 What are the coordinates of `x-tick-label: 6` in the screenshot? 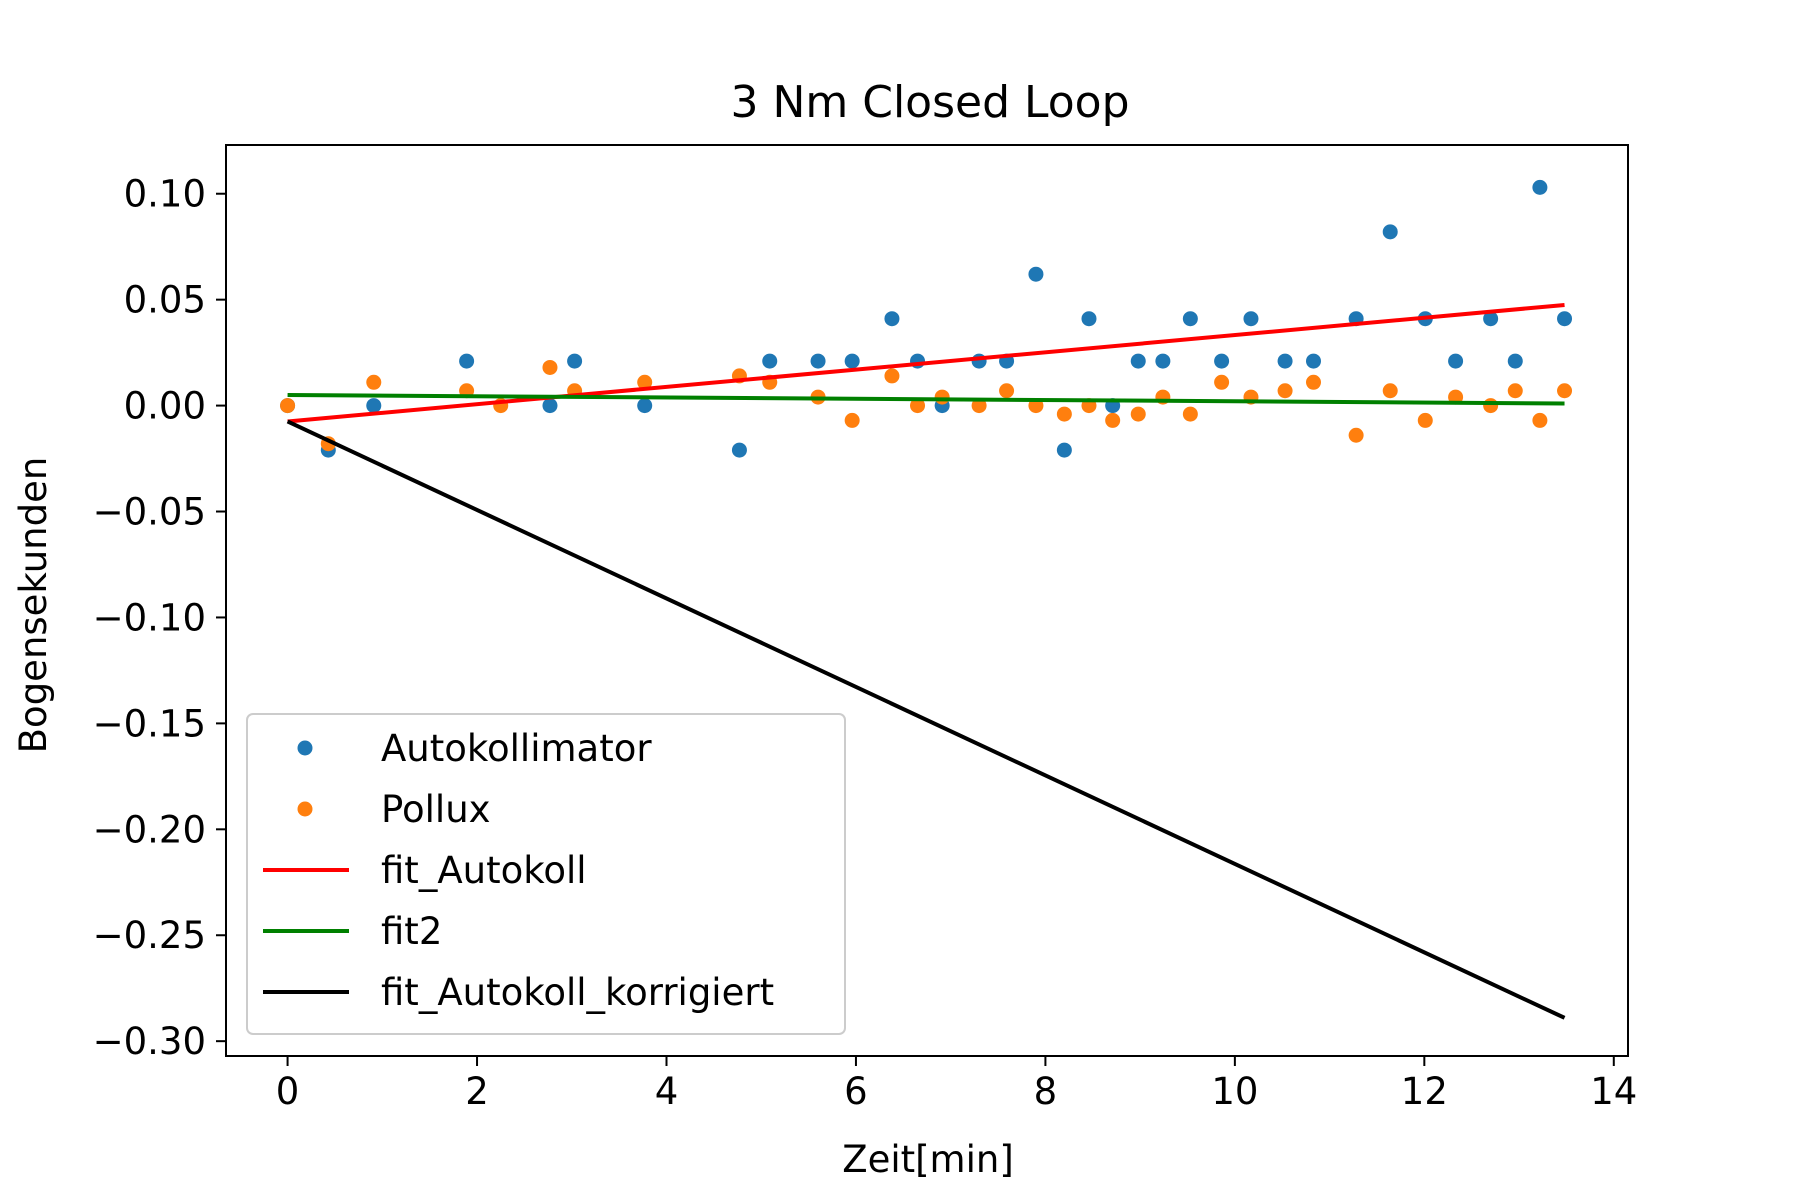 It's located at (856, 1091).